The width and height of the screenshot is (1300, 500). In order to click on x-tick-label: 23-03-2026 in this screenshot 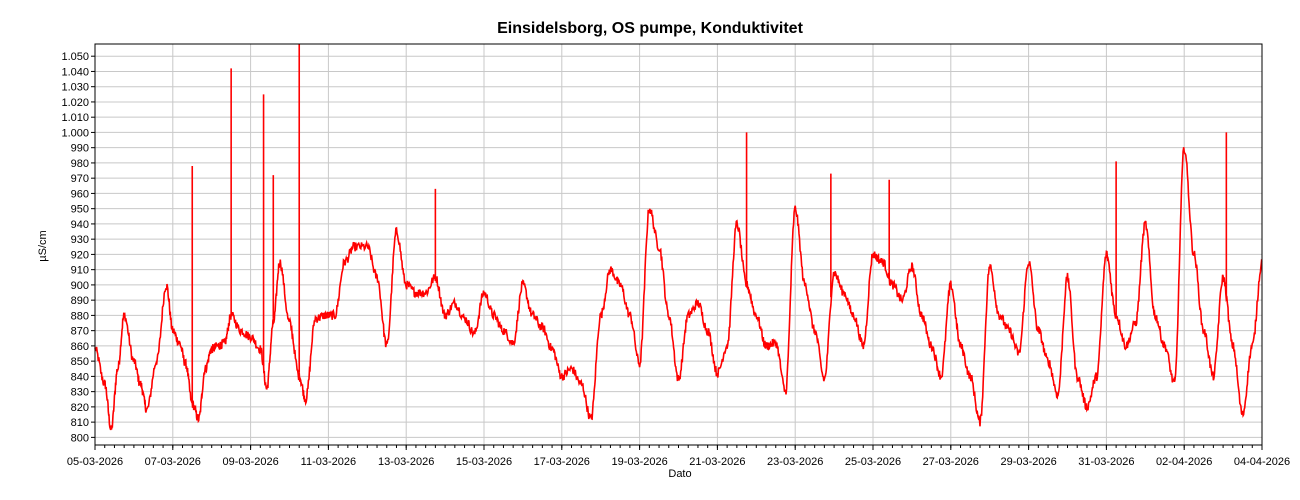, I will do `click(795, 462)`.